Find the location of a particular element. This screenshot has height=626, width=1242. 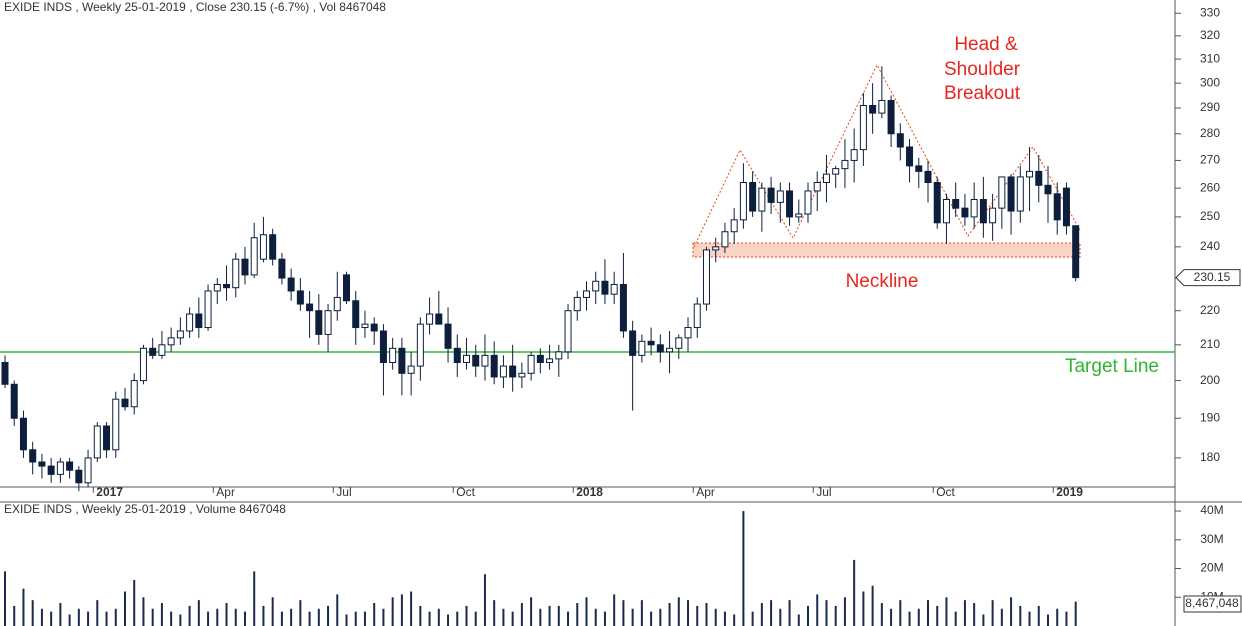

y-tick-label: 240 is located at coordinates (1210, 246).